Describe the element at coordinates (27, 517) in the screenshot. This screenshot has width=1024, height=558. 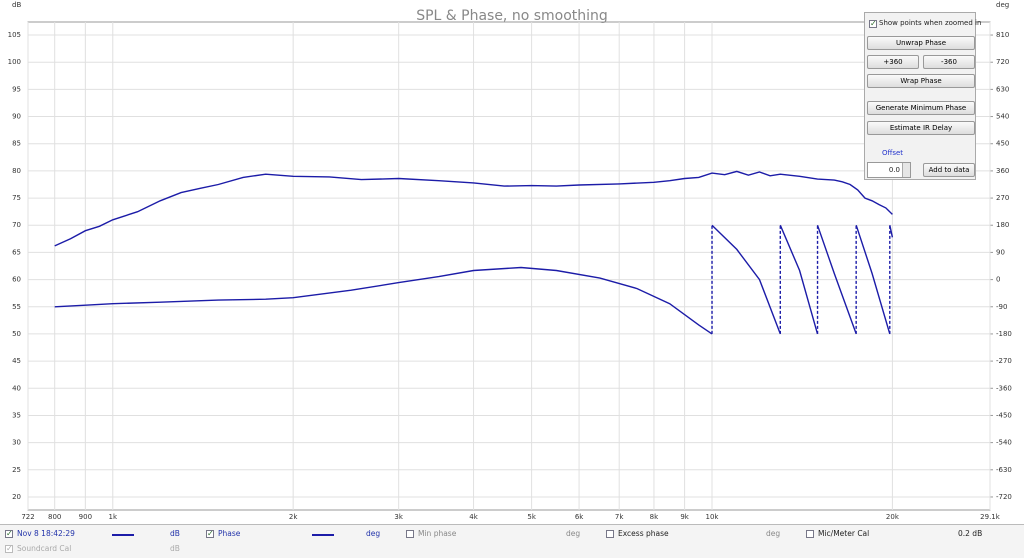
I see `x-tick-label: 722` at that location.